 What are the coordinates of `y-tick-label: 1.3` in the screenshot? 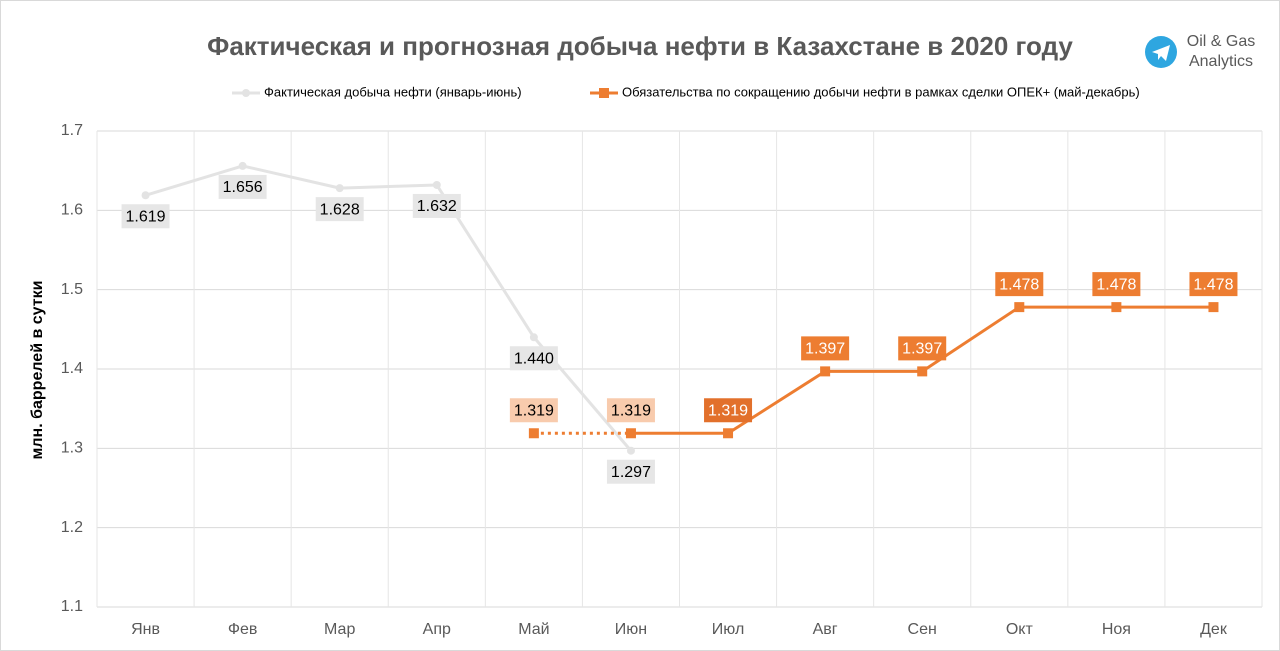 It's located at (72, 448).